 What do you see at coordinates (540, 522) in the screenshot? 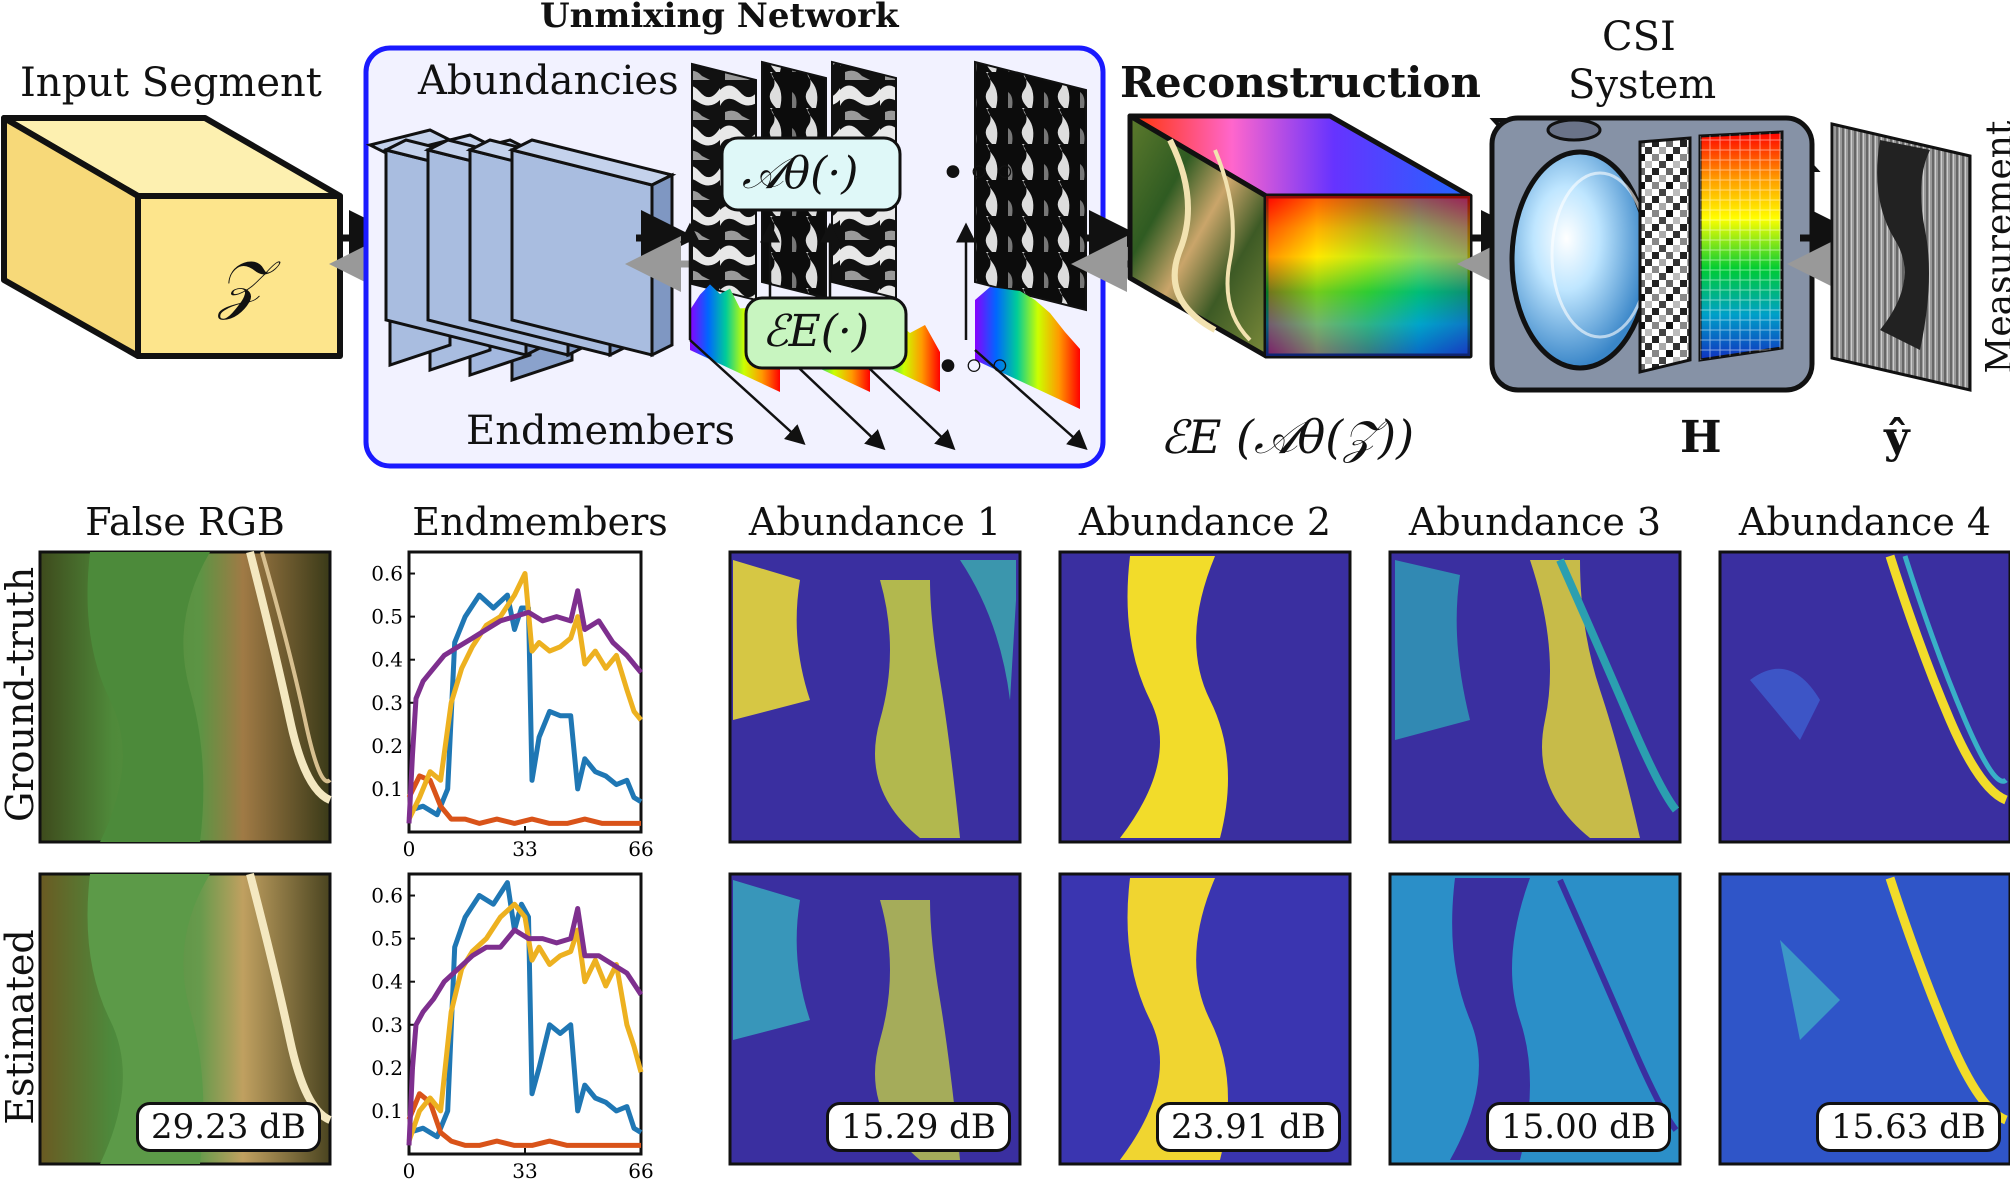
I see `col-title-endmembers: Endmembers` at bounding box center [540, 522].